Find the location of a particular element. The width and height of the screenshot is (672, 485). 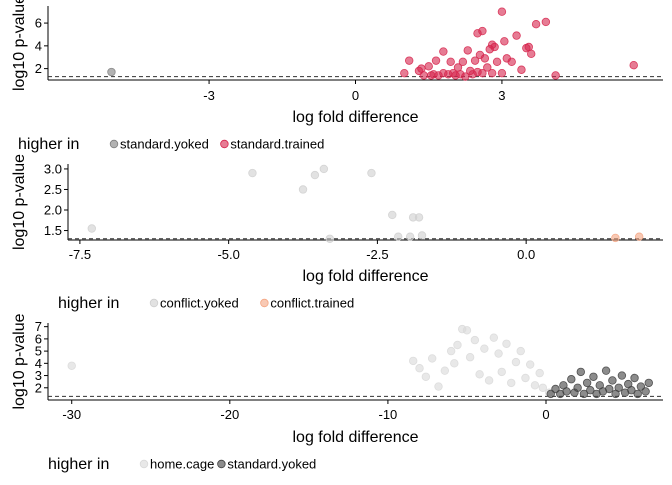

series-standard-trained is located at coordinates (519, 44).